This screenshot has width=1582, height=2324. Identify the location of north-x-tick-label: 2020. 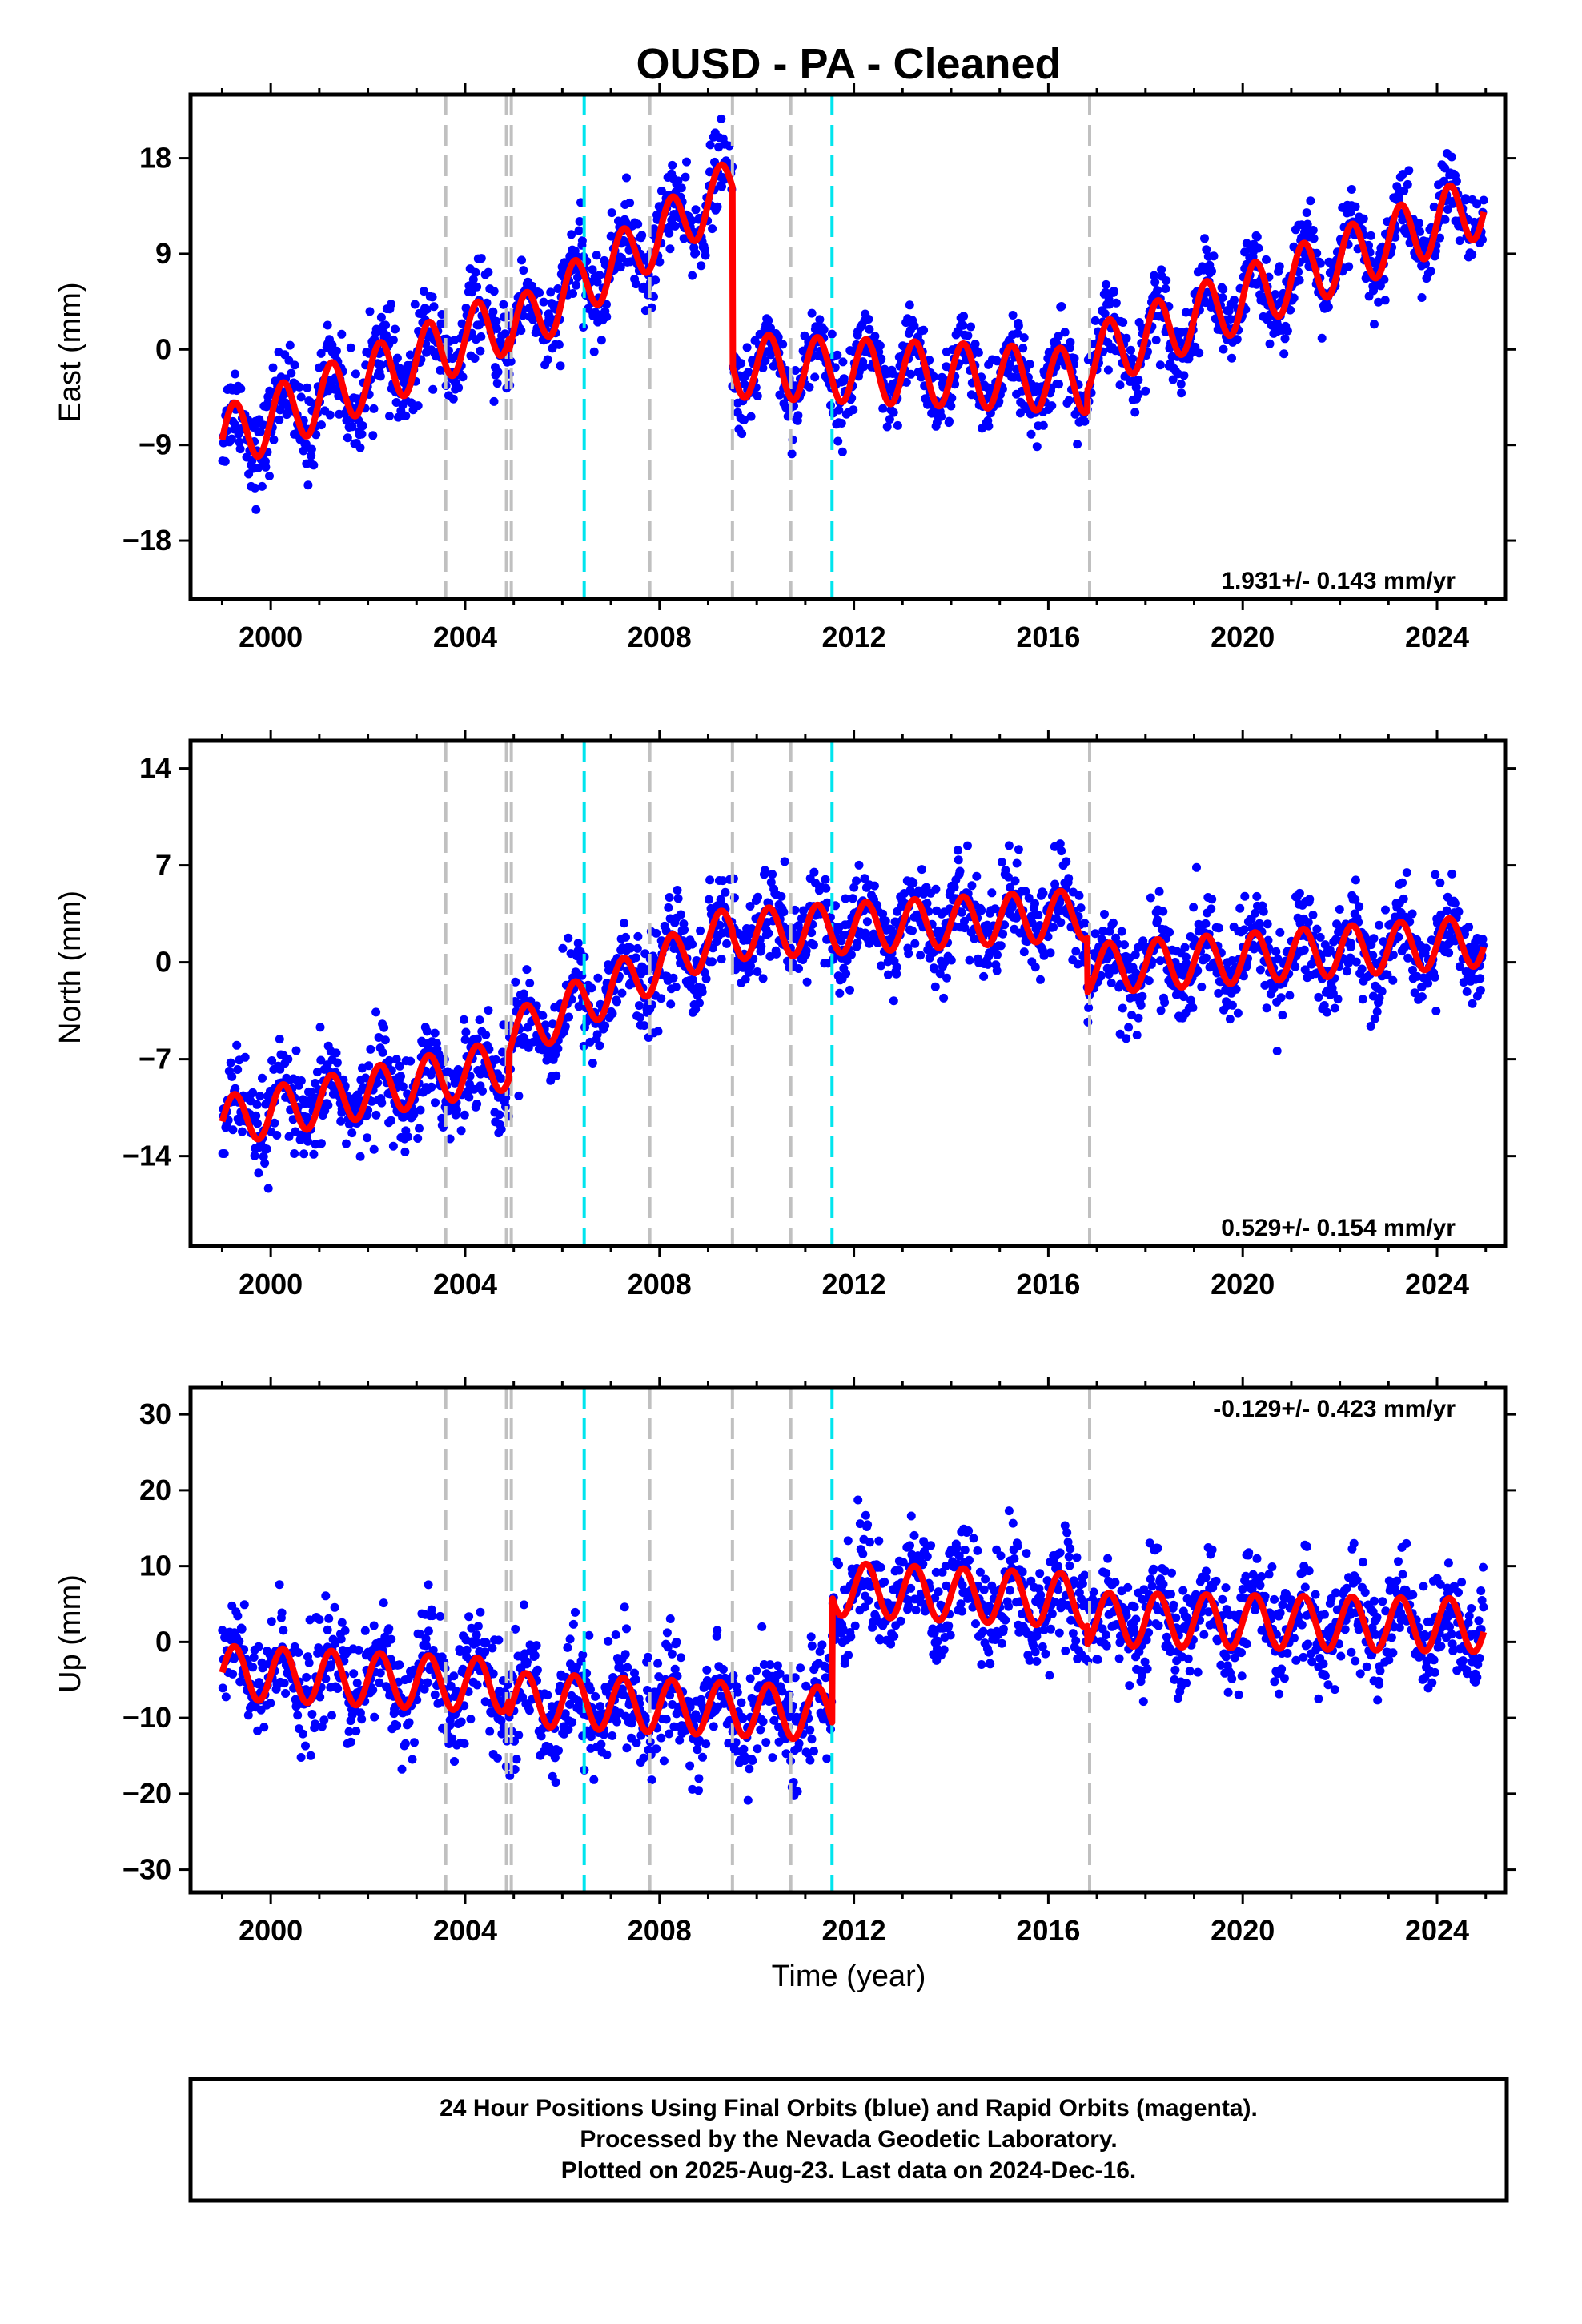
(1243, 1284).